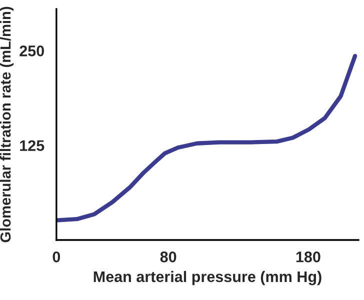 Image resolution: width=364 pixels, height=300 pixels. Describe the element at coordinates (308, 257) in the screenshot. I see `x-tick-label: 180` at that location.